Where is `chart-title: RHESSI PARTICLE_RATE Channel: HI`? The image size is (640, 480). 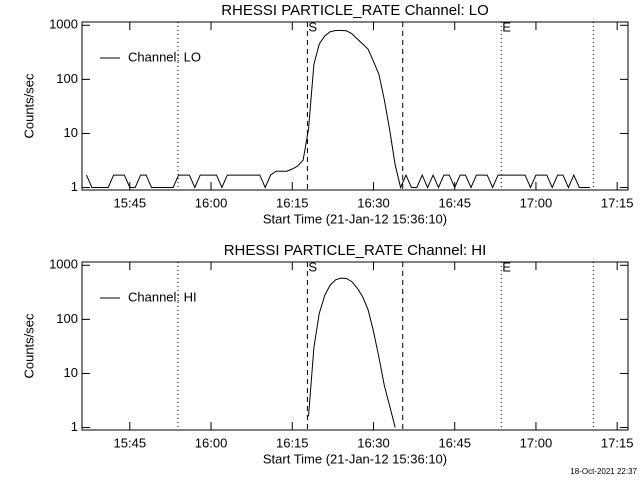 chart-title: RHESSI PARTICLE_RATE Channel: HI is located at coordinates (355, 250).